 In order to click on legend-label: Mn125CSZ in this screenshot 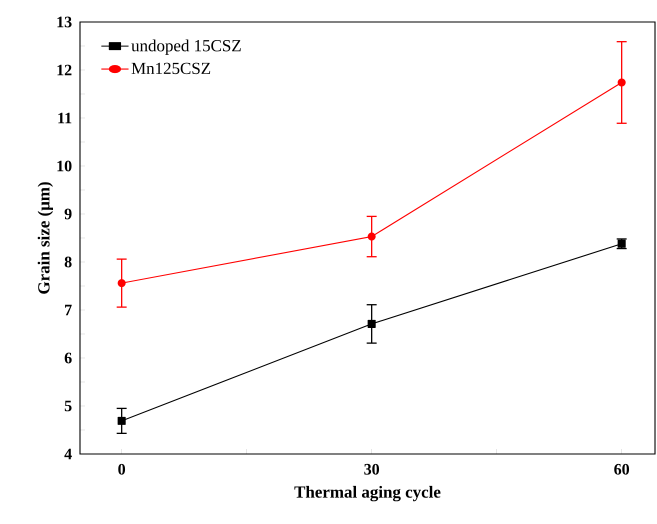, I will do `click(171, 68)`.